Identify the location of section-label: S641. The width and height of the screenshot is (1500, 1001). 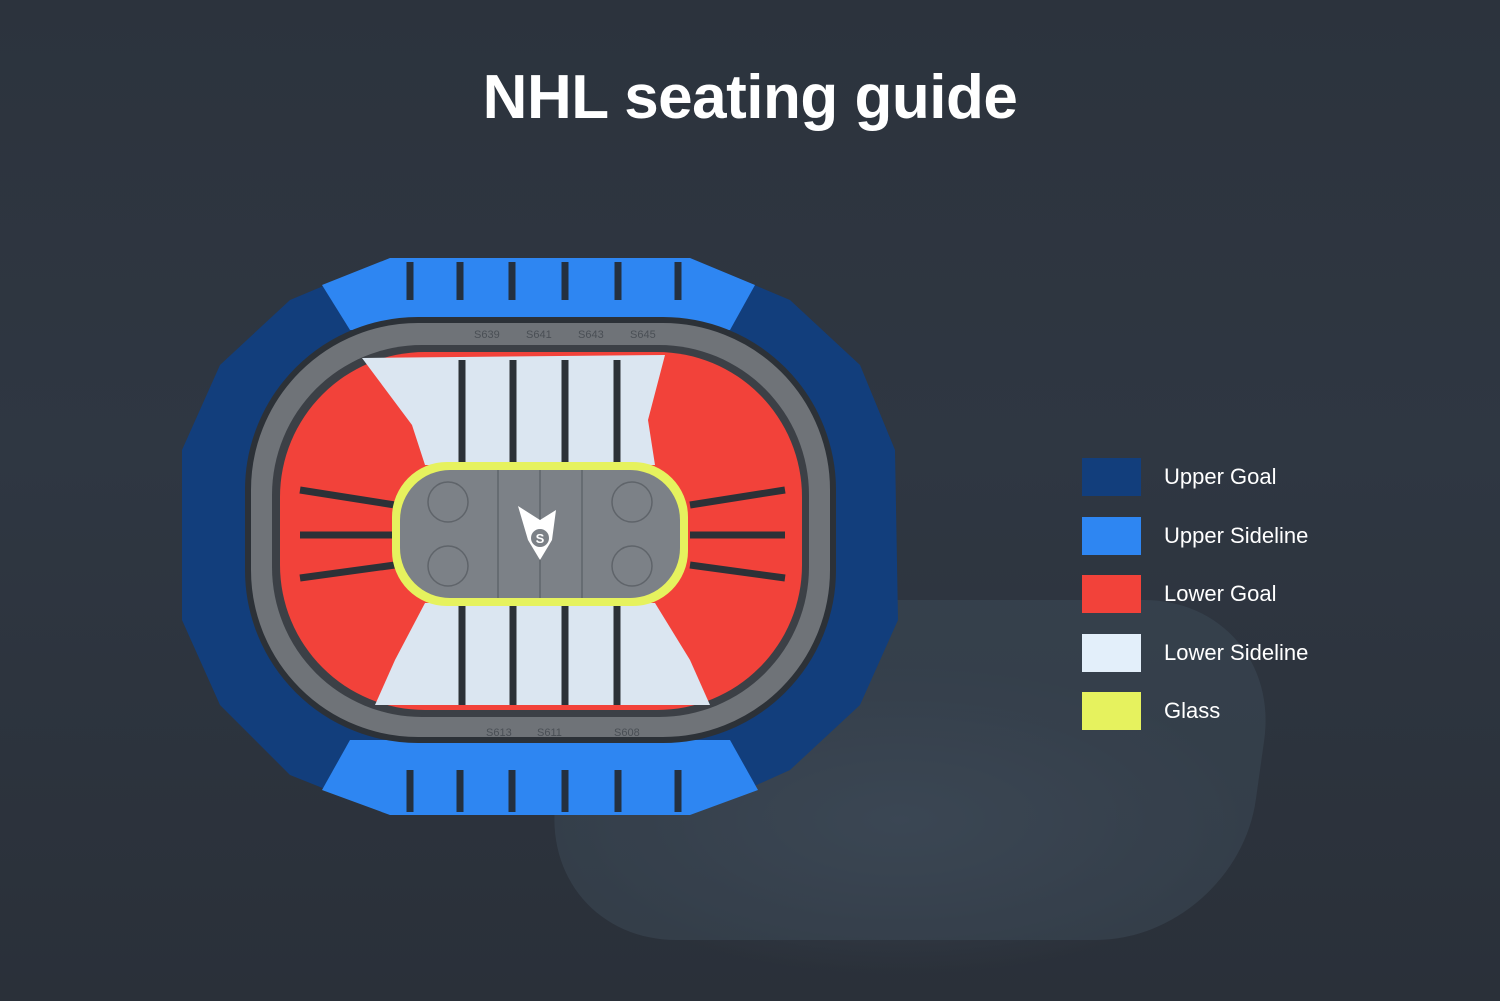
(539, 335).